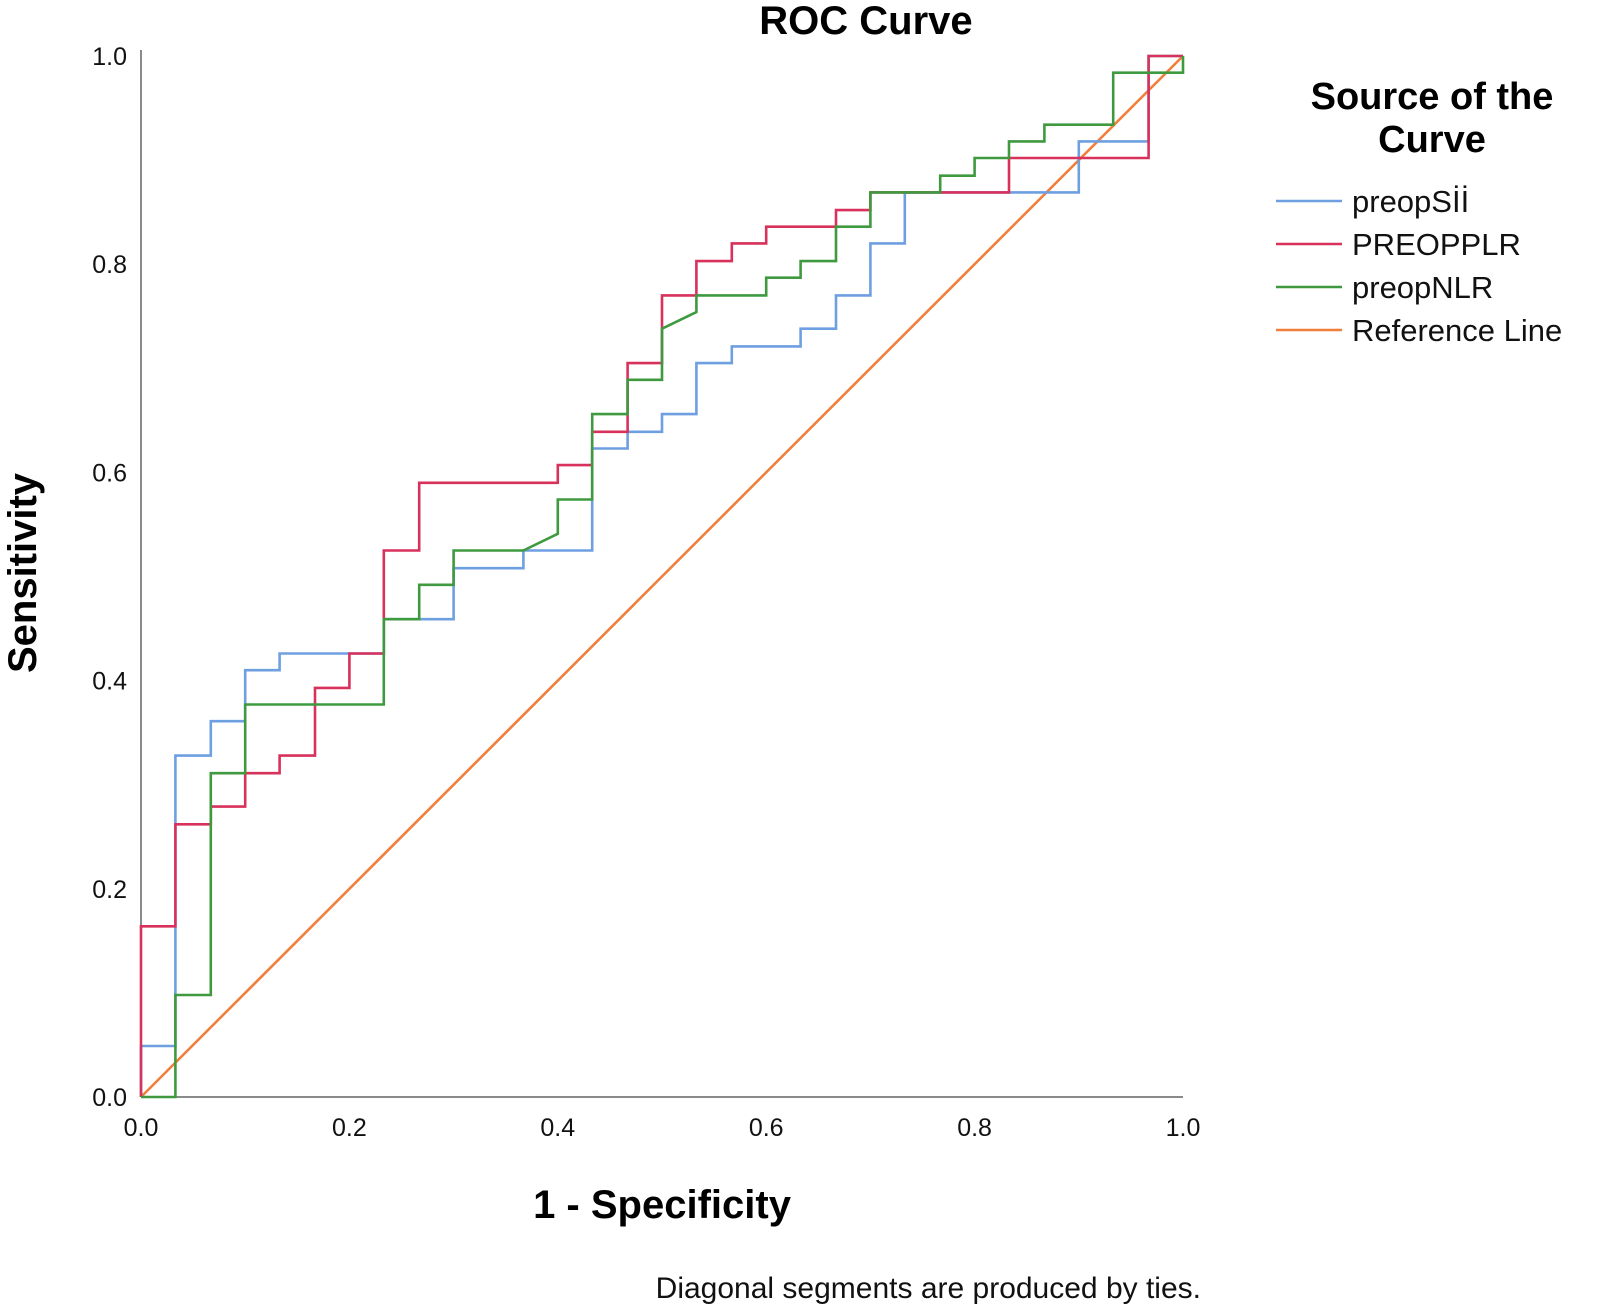  Describe the element at coordinates (928, 1288) in the screenshot. I see `footnote: Diagonal segments are produced by ties.` at that location.